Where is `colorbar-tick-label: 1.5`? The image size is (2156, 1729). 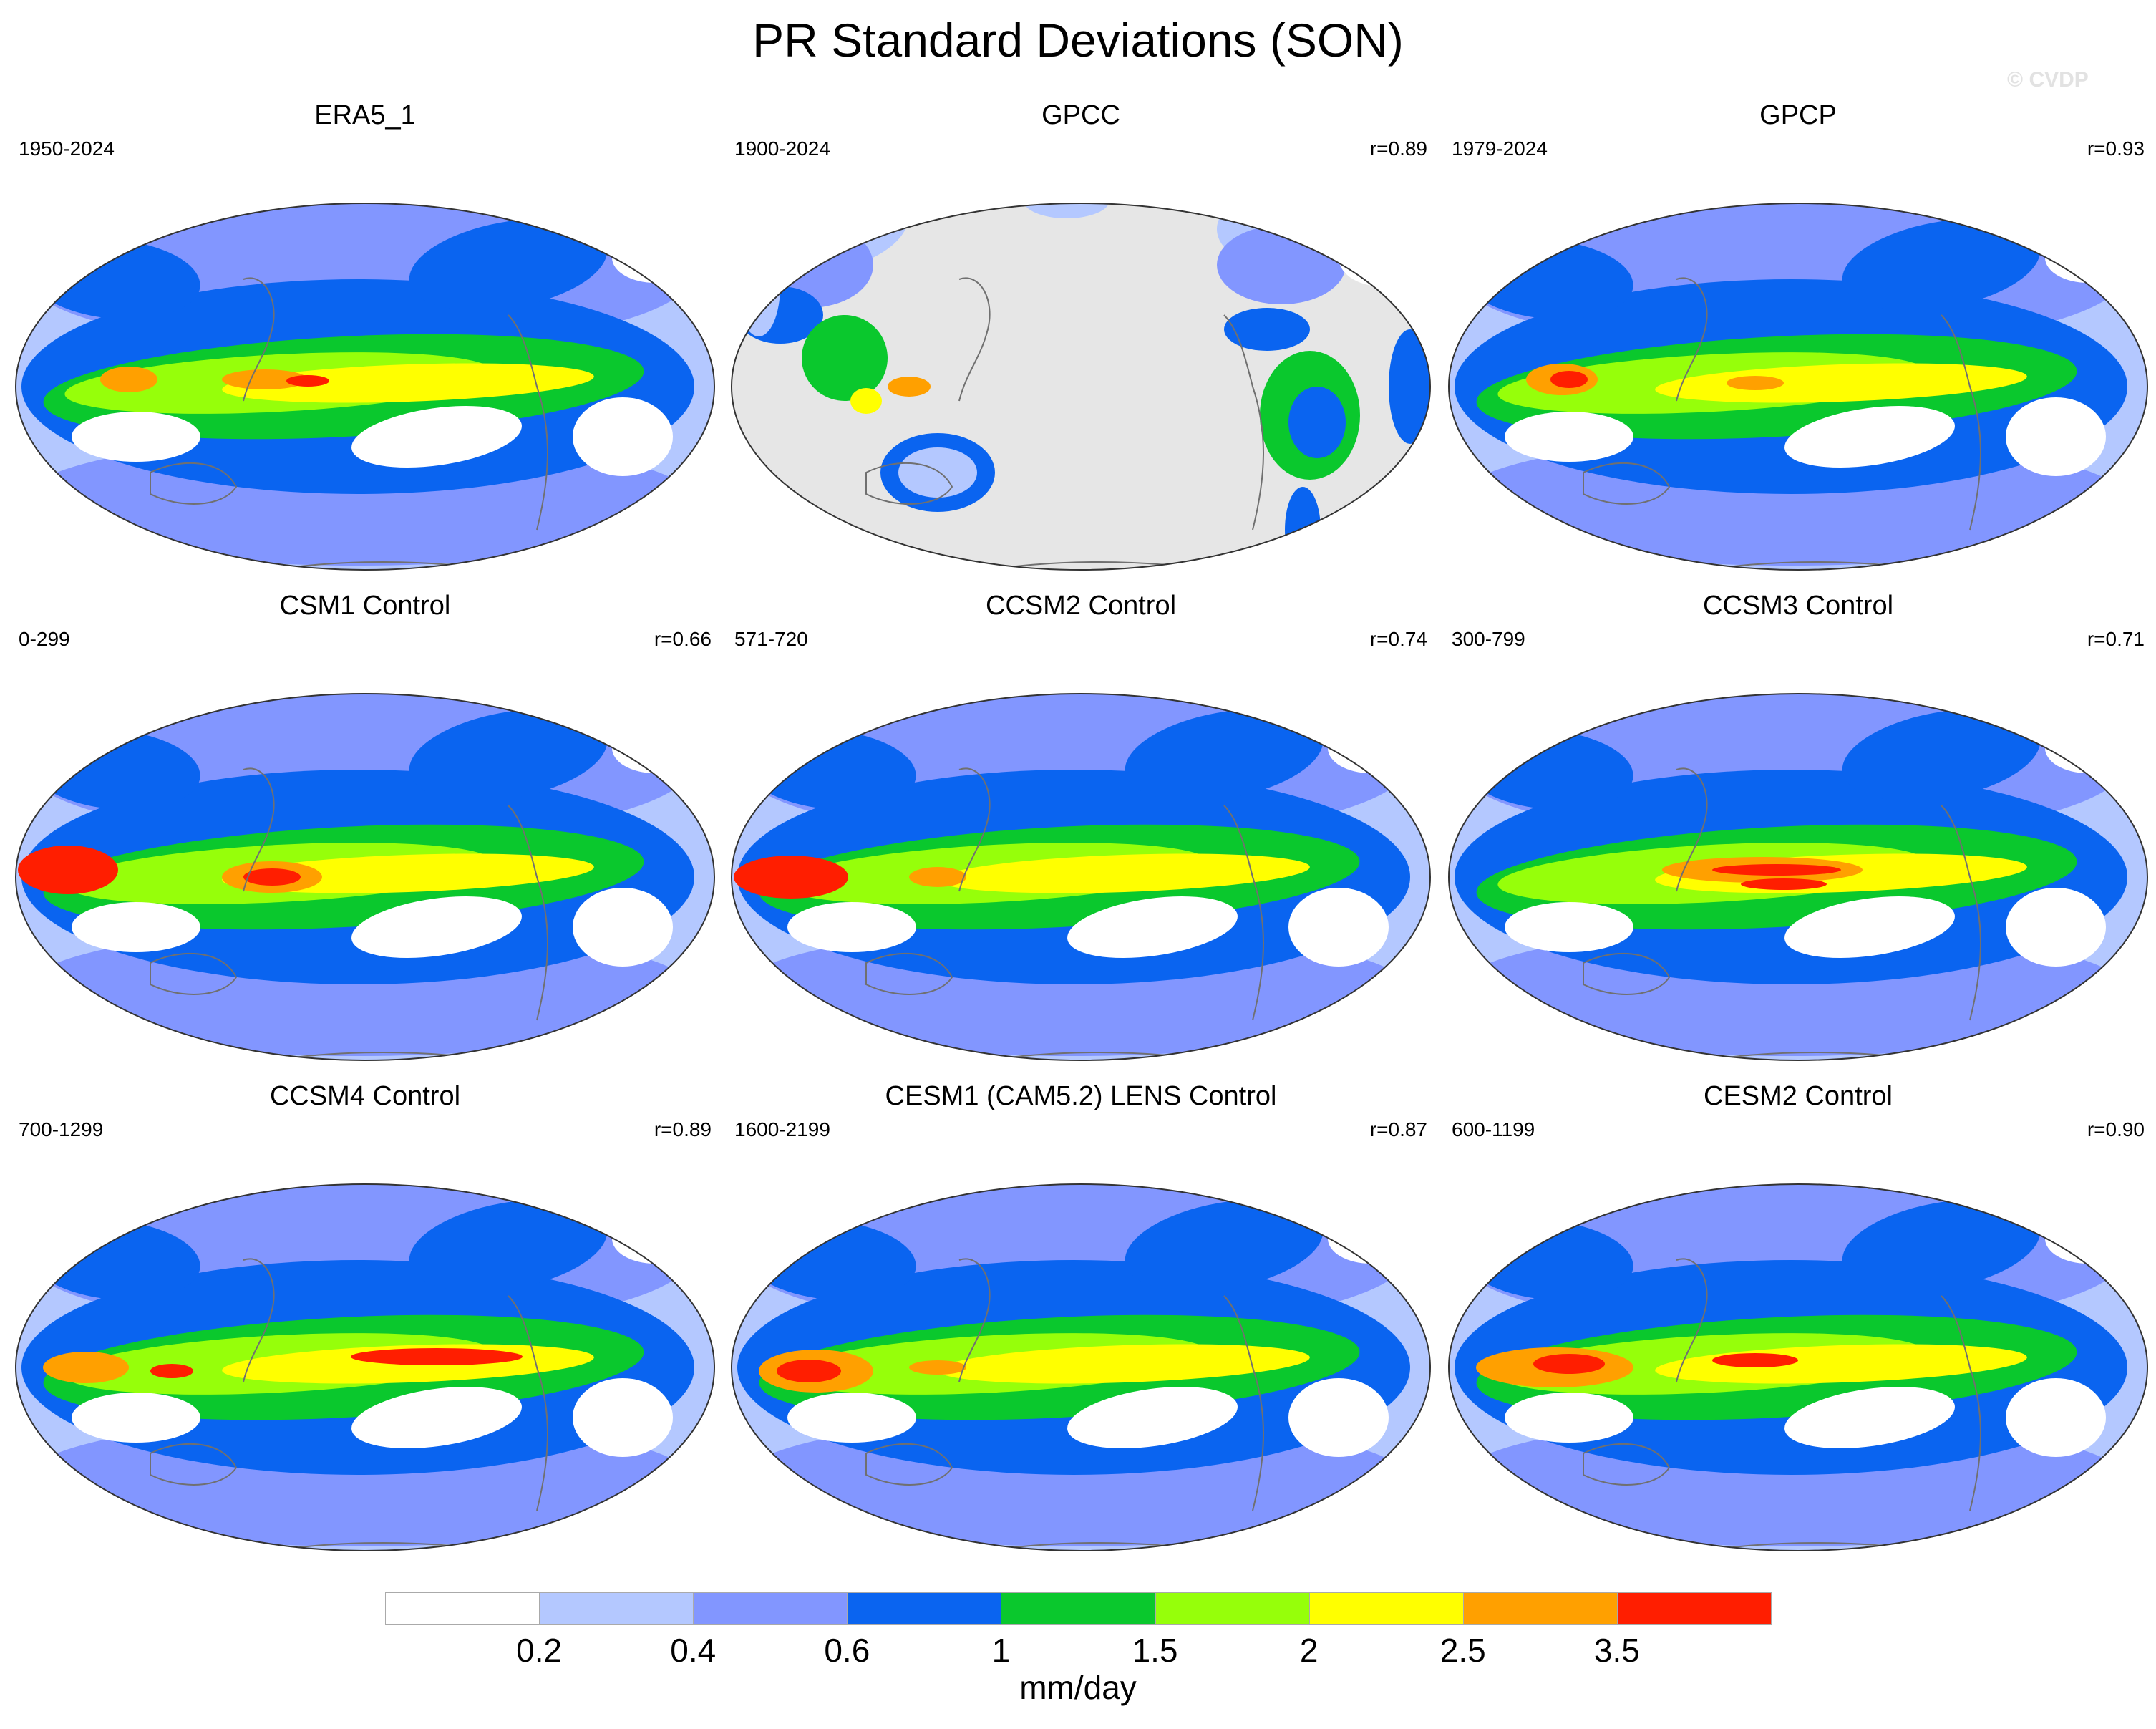 colorbar-tick-label: 1.5 is located at coordinates (1155, 1650).